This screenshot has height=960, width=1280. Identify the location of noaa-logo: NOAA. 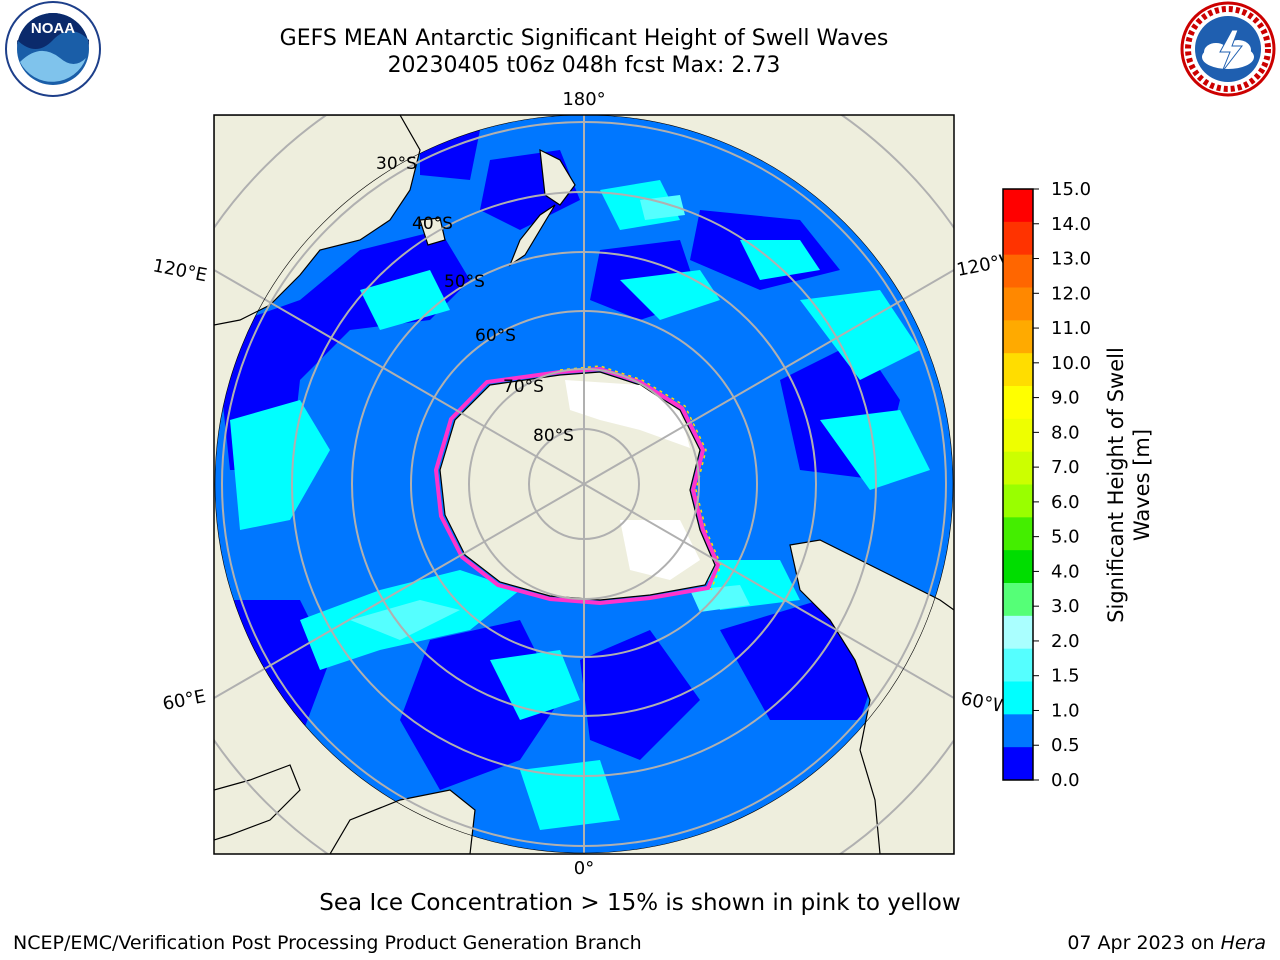
(53, 49).